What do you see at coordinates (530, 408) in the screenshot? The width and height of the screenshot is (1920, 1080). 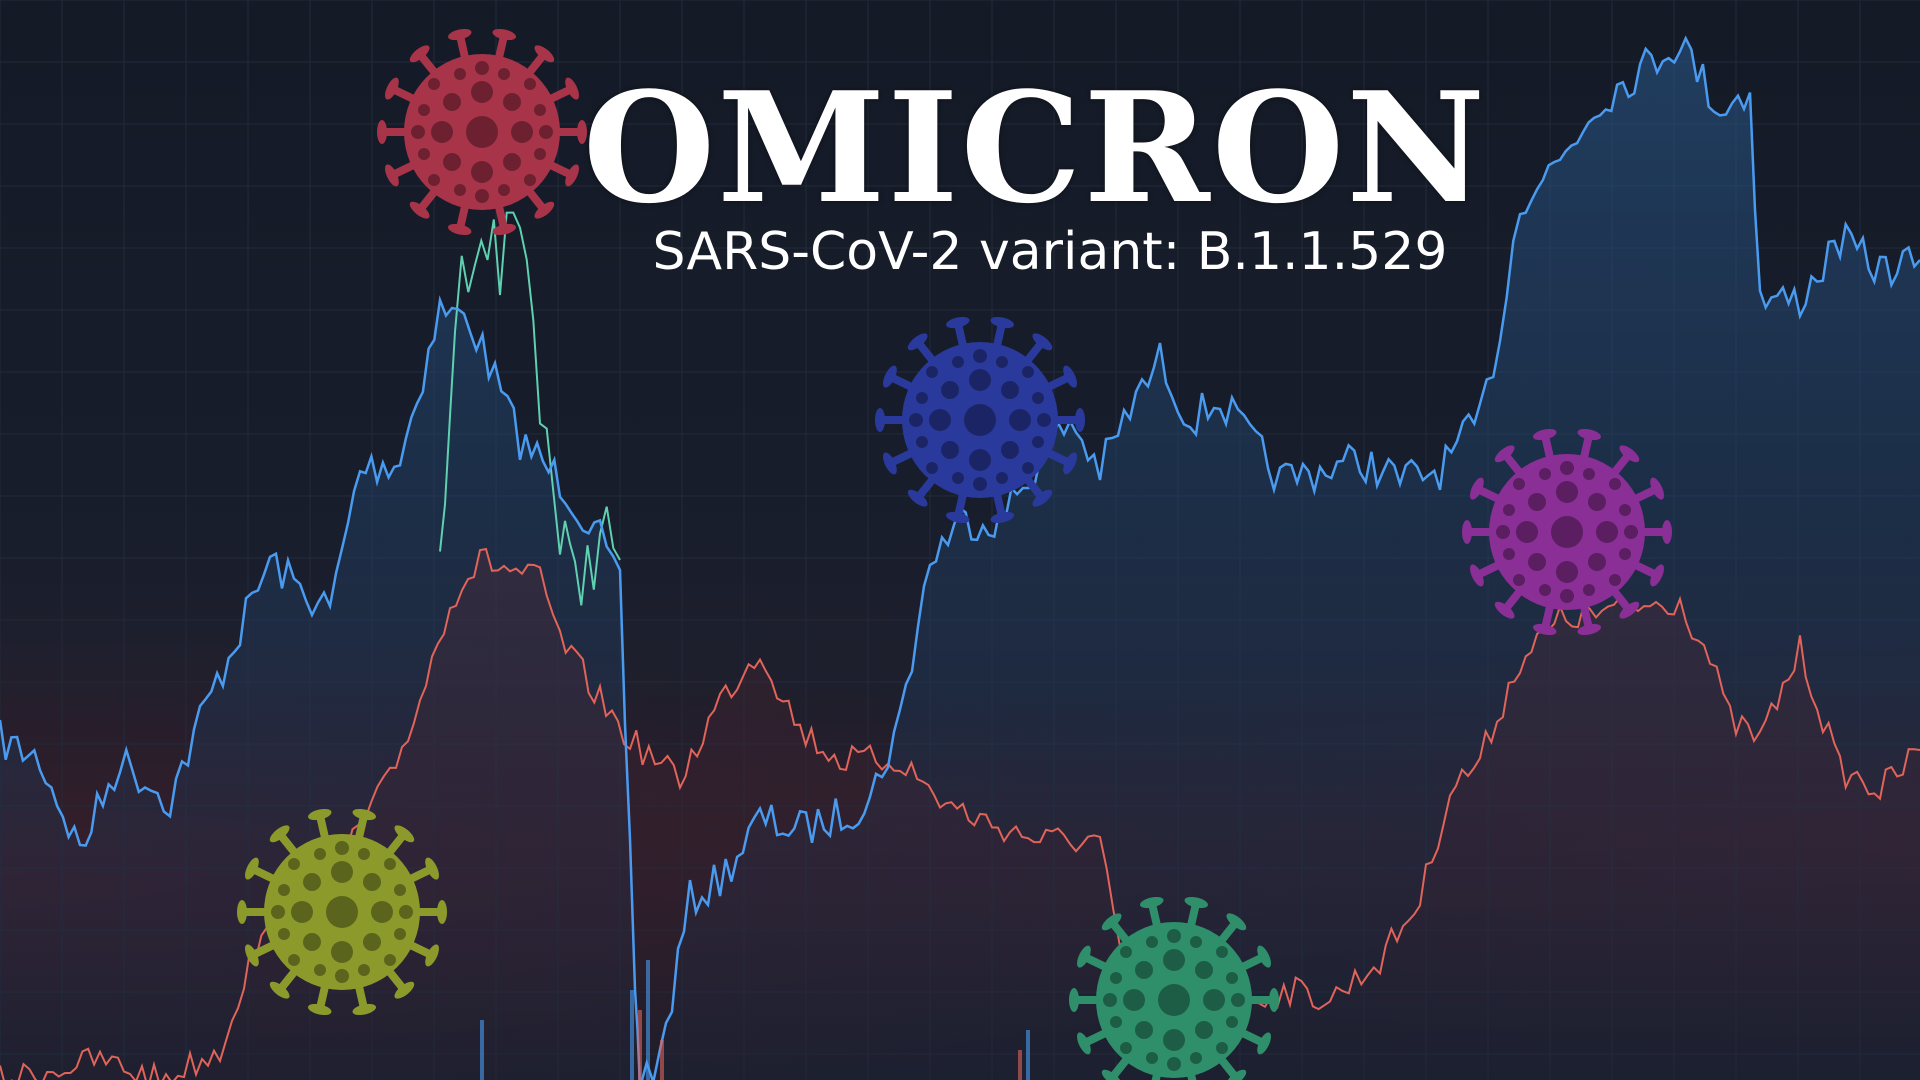 I see `teal-series-line` at bounding box center [530, 408].